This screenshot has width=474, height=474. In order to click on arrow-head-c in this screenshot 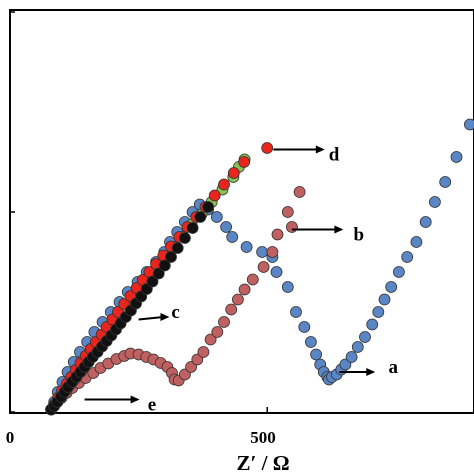, I will do `click(165, 317)`.